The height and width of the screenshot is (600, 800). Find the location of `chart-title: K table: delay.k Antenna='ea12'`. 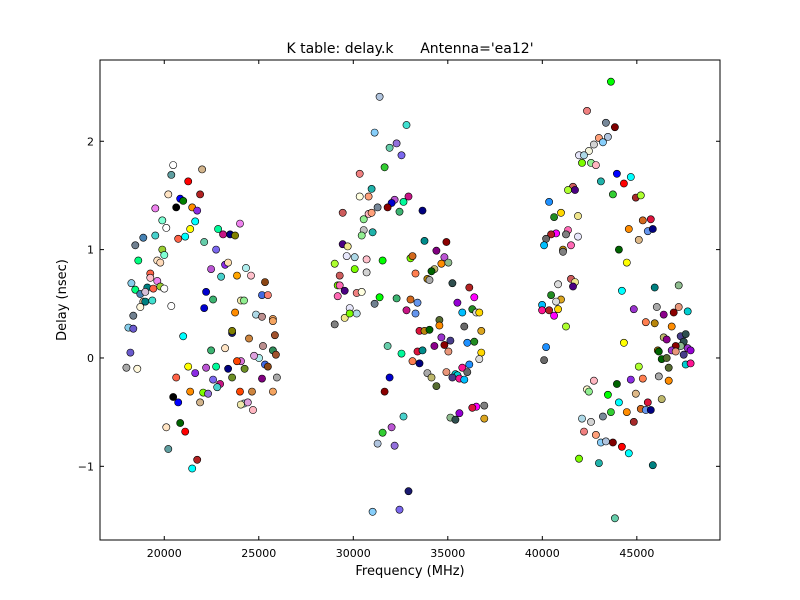

chart-title: K table: delay.k Antenna='ea12' is located at coordinates (409, 49).